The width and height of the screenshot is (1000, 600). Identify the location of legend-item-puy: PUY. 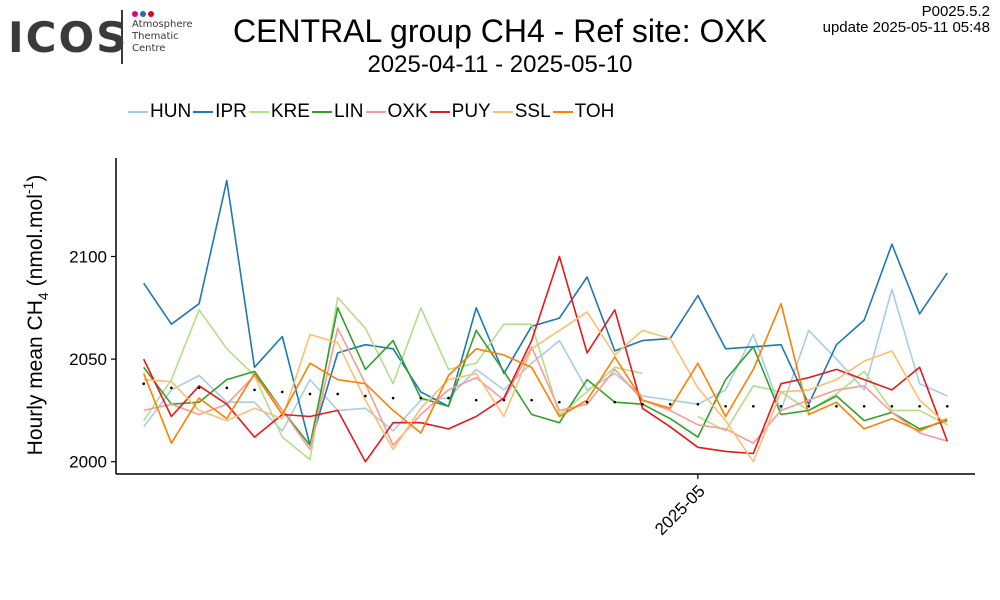
(460, 112).